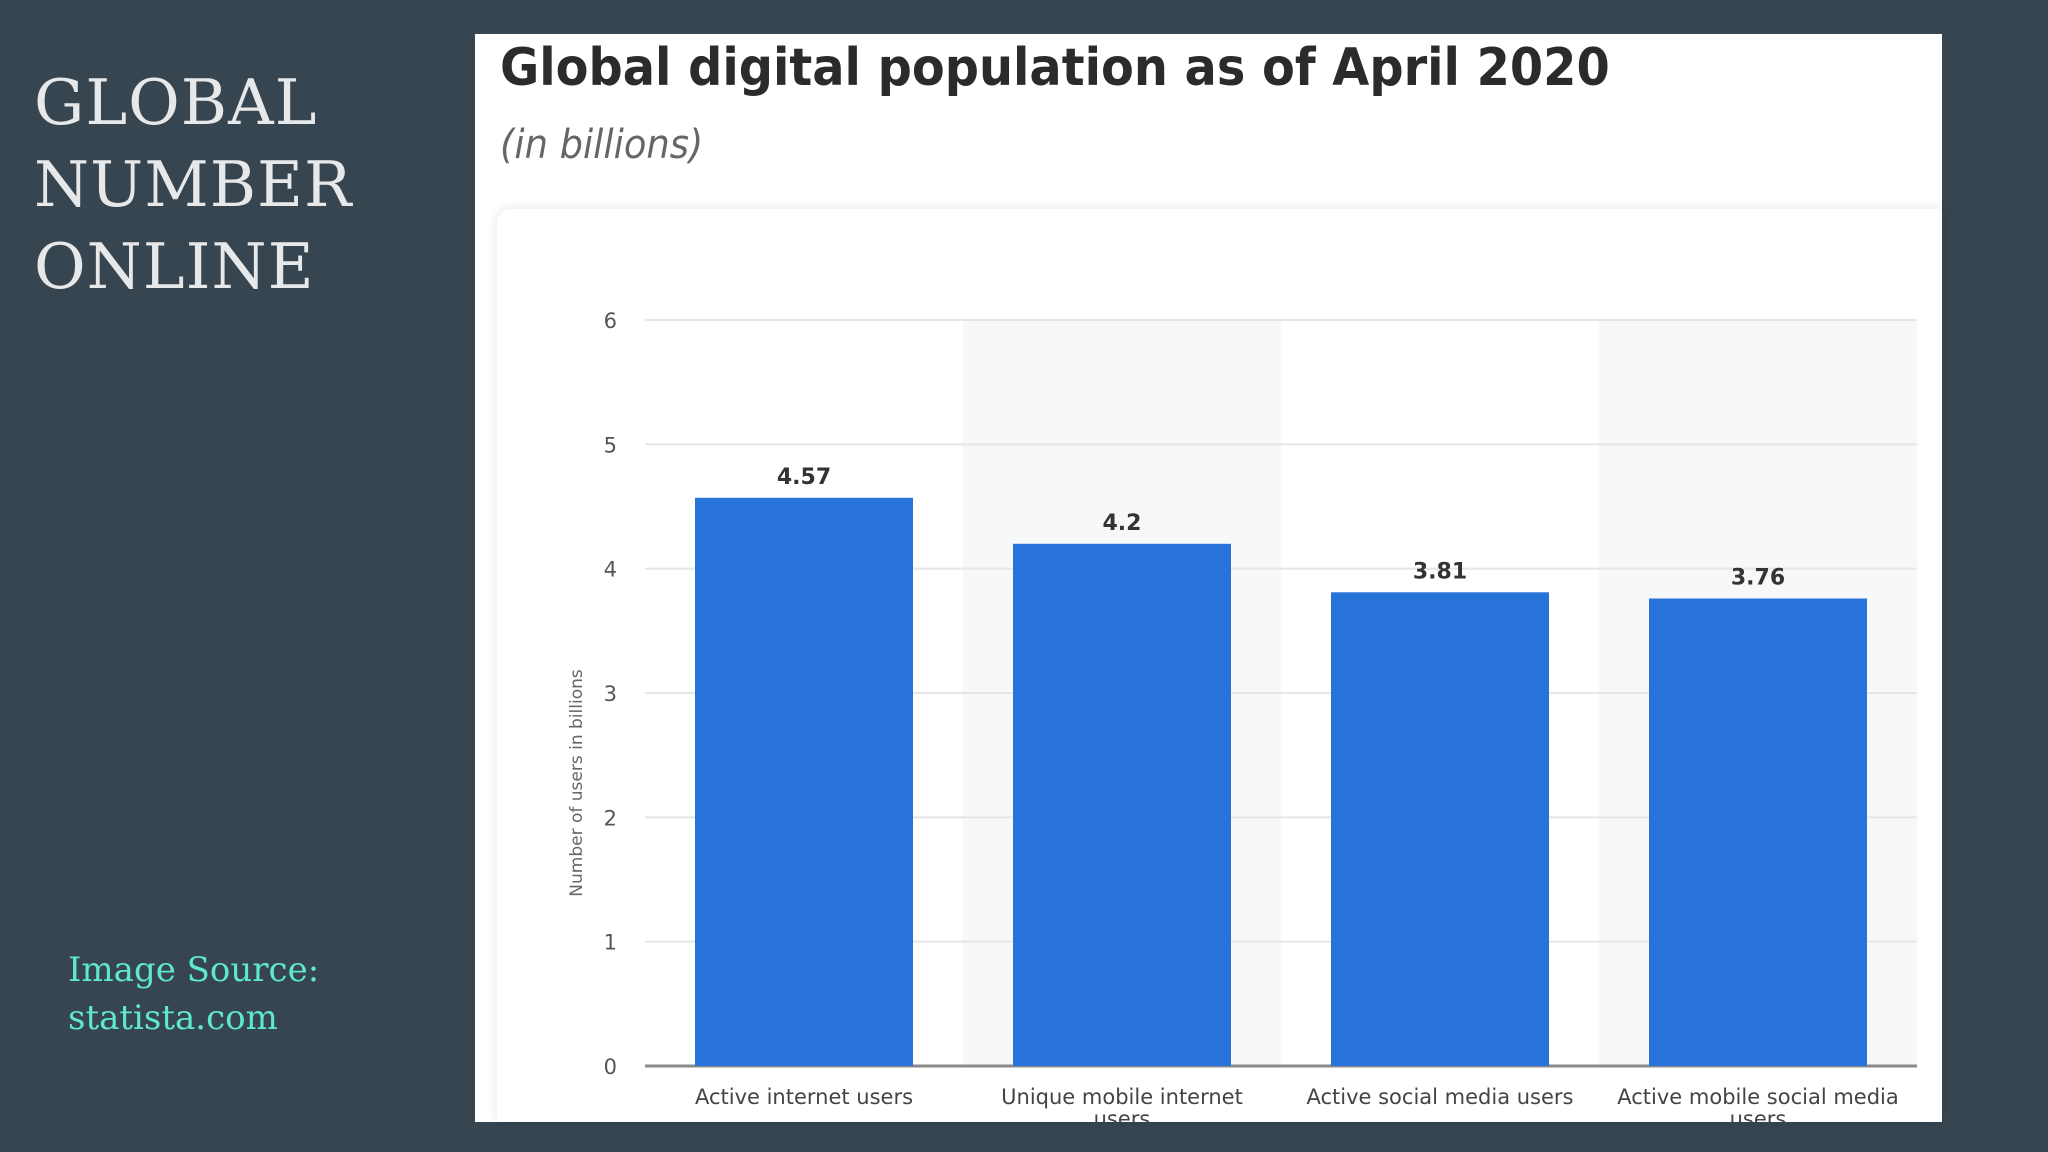  I want to click on bar-value-label: 3.76, so click(1758, 578).